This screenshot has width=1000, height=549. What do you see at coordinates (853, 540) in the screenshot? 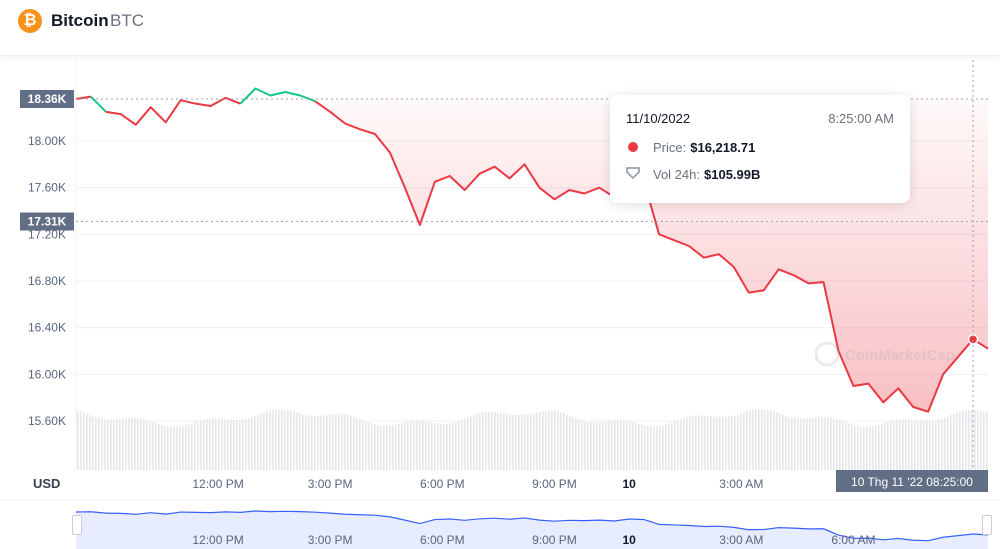
I see `navigator-tick-label: 6:00 AM` at bounding box center [853, 540].